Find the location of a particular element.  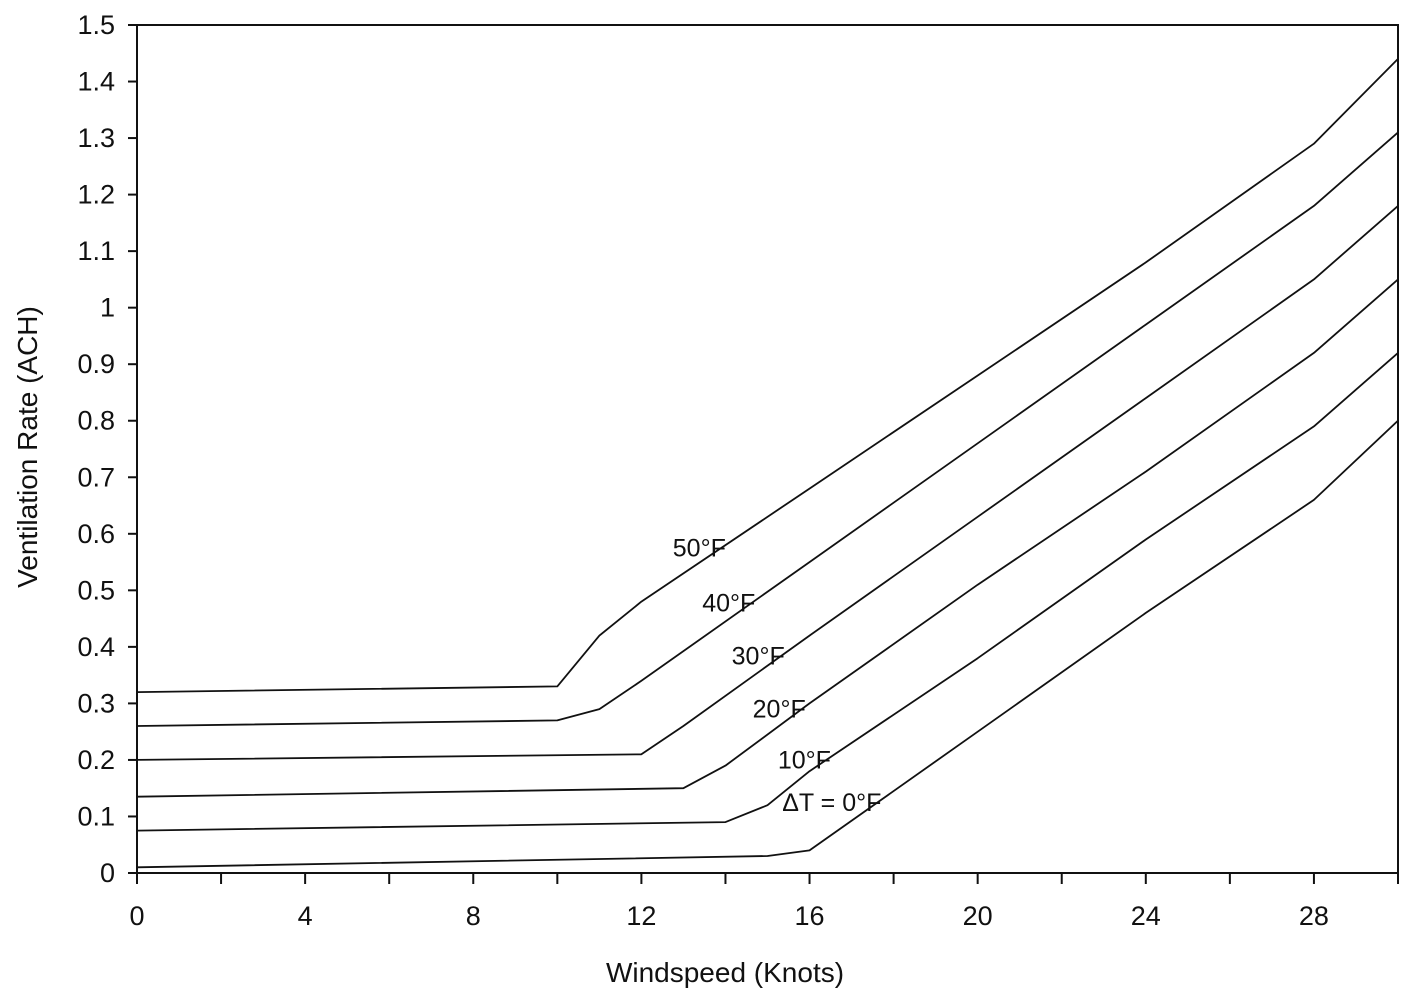

x-tick-label: 24 is located at coordinates (1146, 916).